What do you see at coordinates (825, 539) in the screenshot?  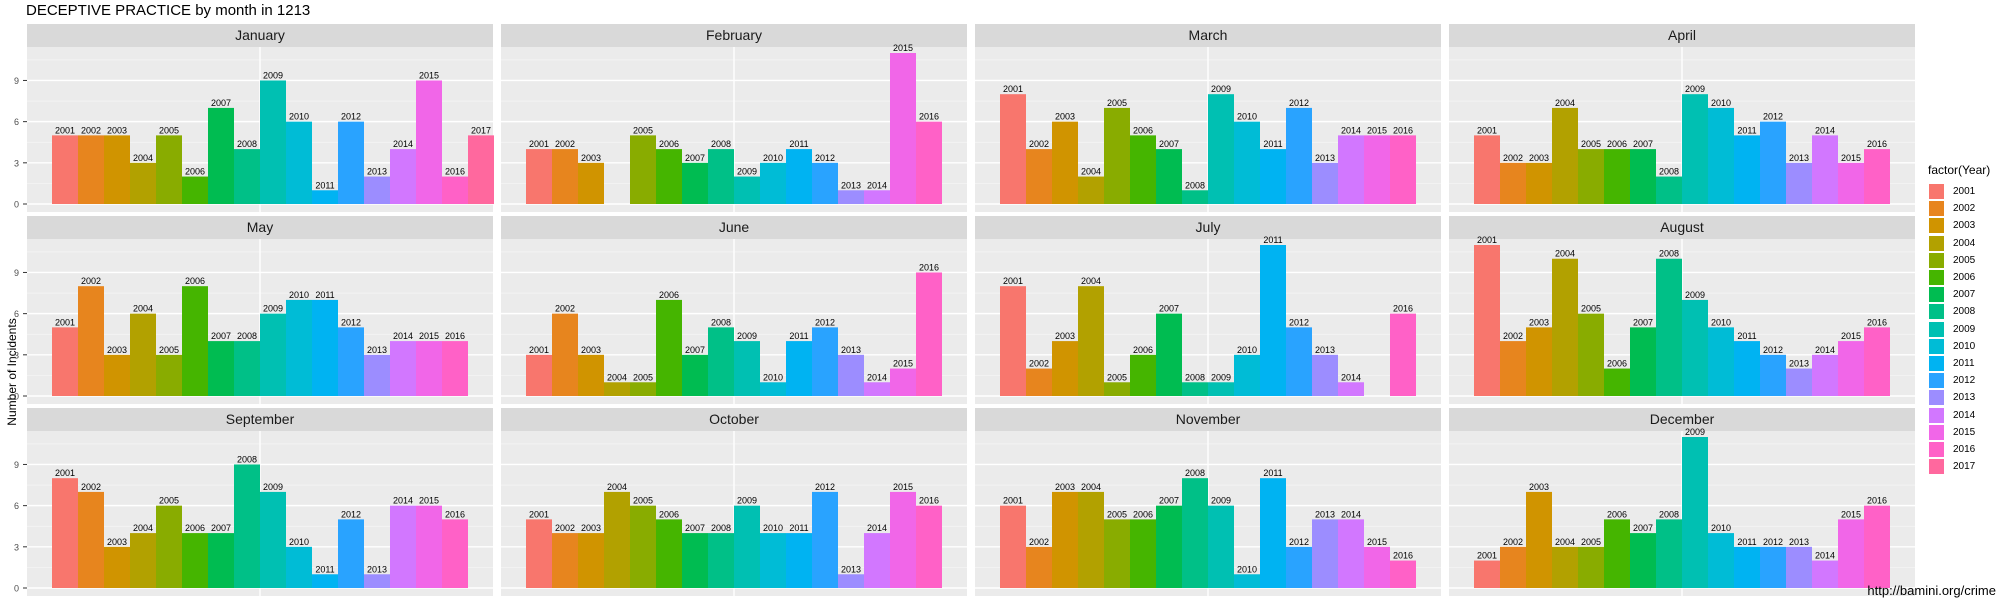 I see `bar-october-2012` at bounding box center [825, 539].